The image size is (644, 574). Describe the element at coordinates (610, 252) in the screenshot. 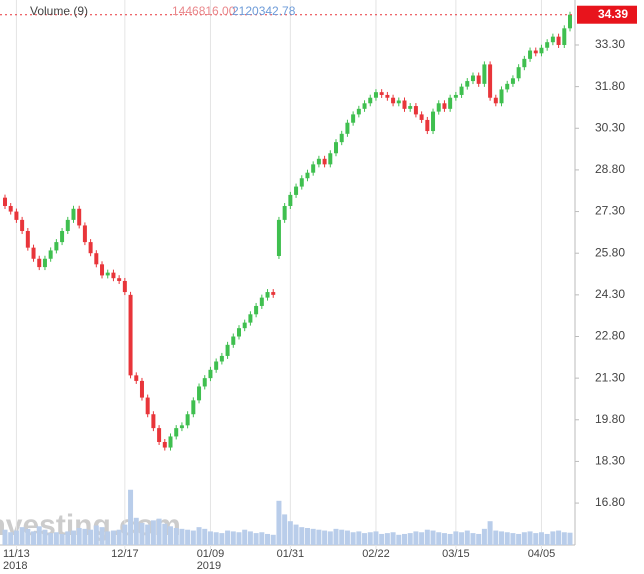

I see `y-tick-label: 25.80` at that location.